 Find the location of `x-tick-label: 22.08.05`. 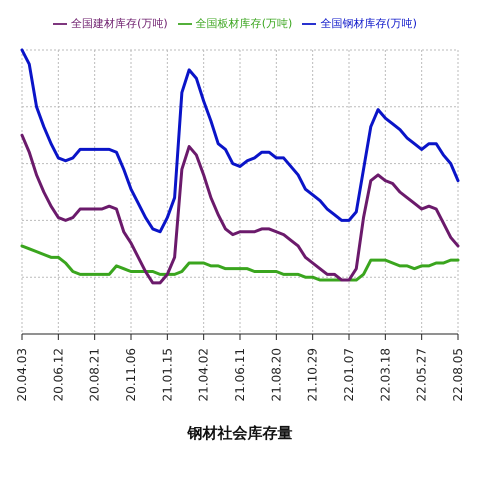

x-tick-label: 22.08.05 is located at coordinates (458, 375).